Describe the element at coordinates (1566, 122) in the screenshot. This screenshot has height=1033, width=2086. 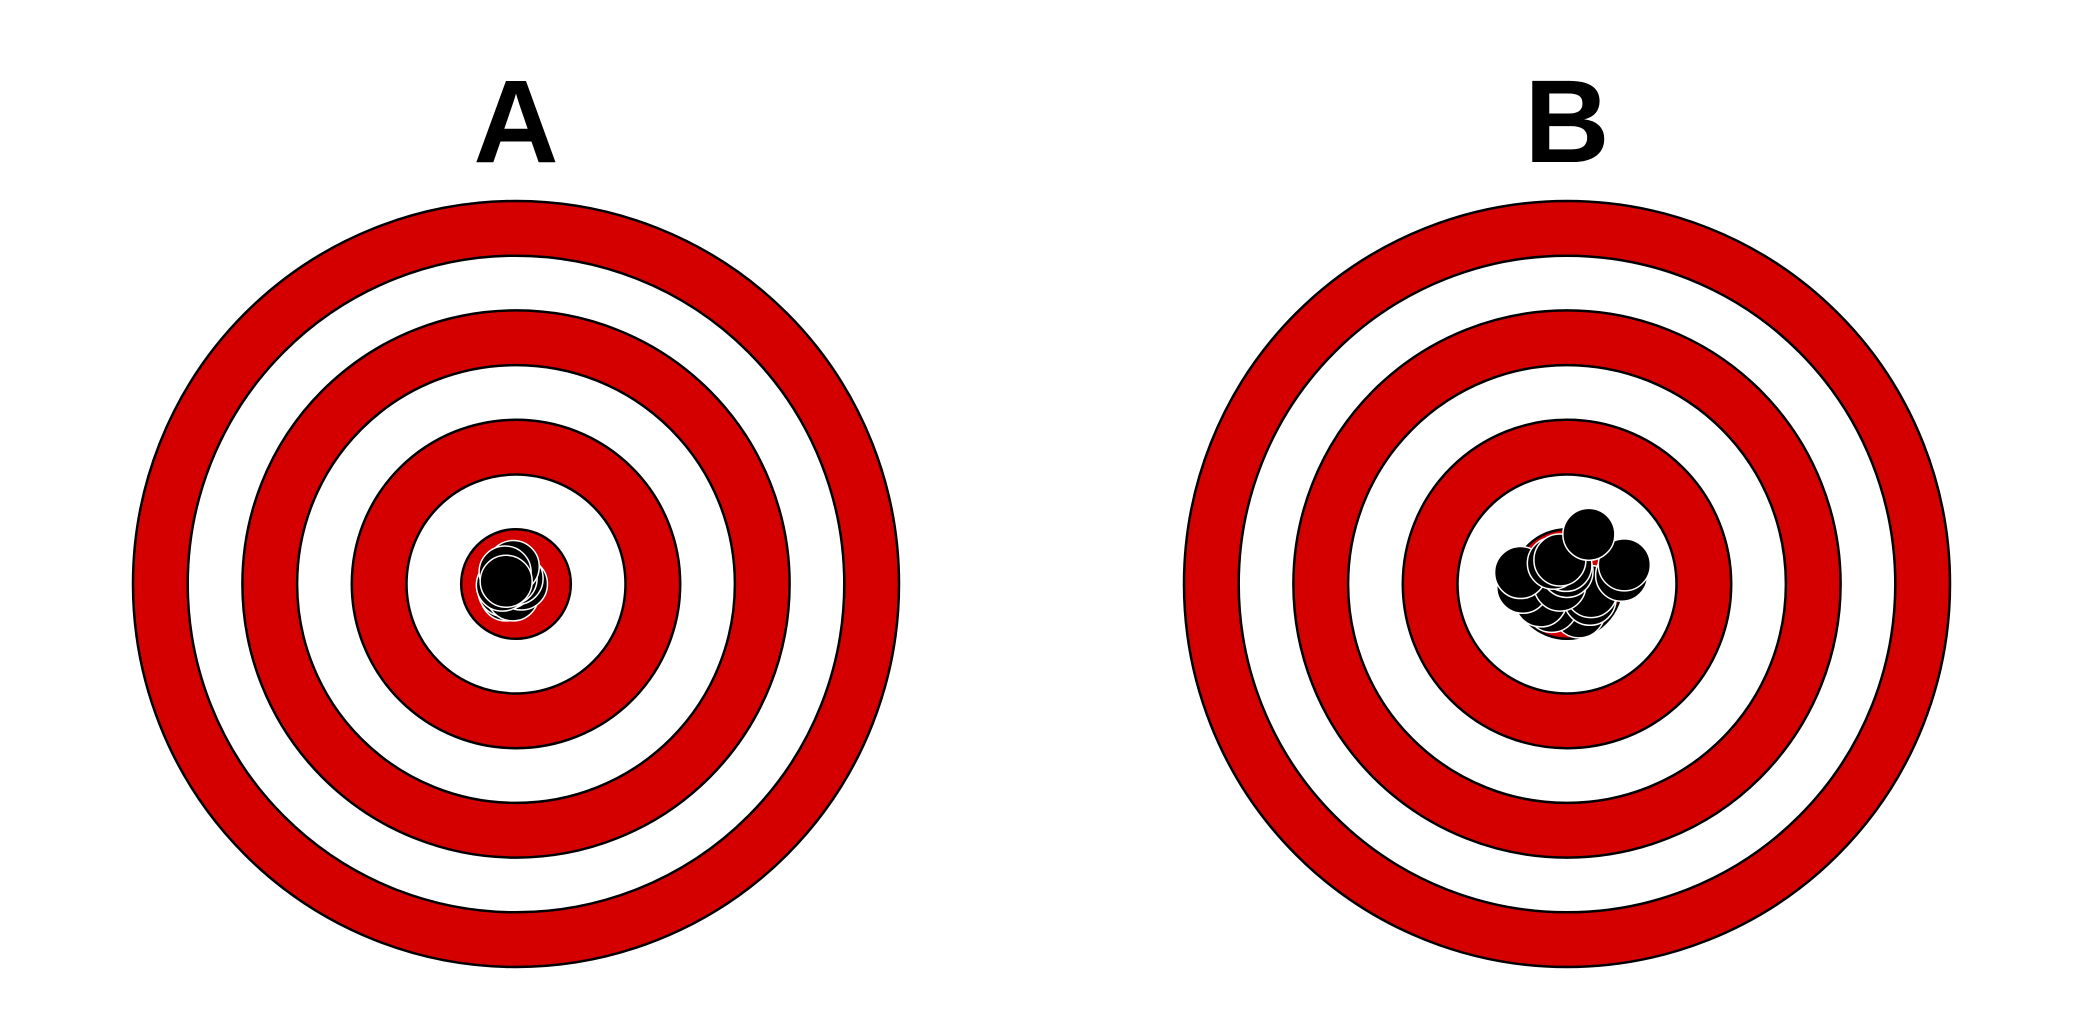
I see `target-b-label: B` at that location.